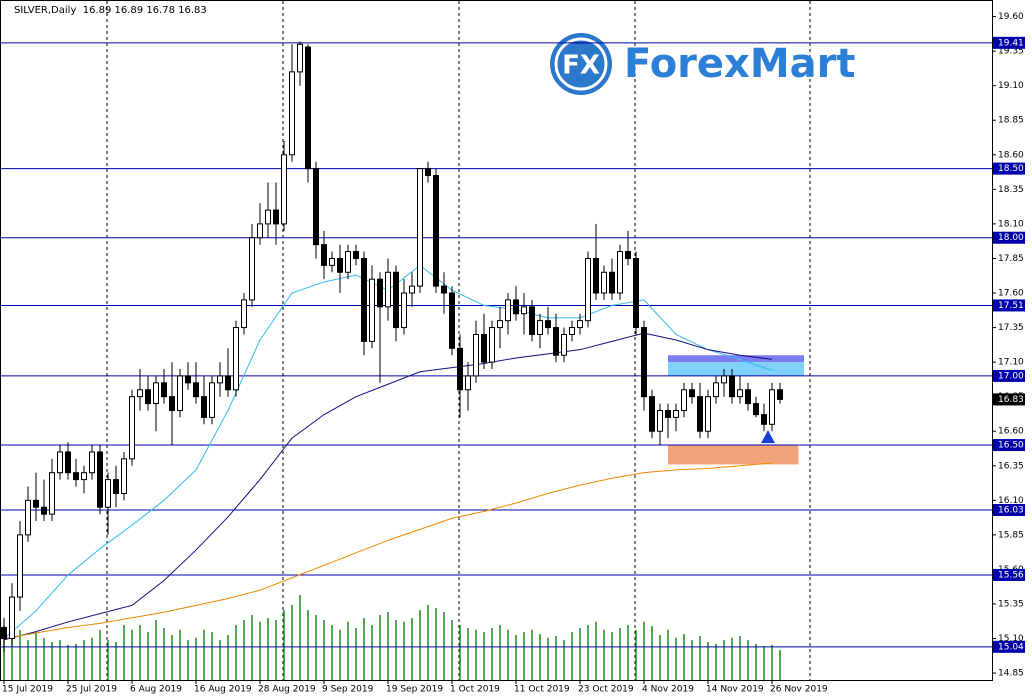 Image resolution: width=1032 pixels, height=699 pixels. Describe the element at coordinates (1011, 224) in the screenshot. I see `y-tick-label: 18.10` at that location.